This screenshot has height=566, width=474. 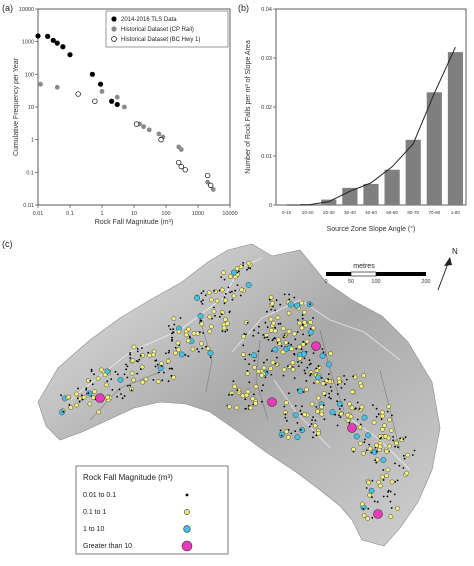 What do you see at coordinates (371, 212) in the screenshot?
I see `panel-b-x-tick-label: 40-50` at bounding box center [371, 212].